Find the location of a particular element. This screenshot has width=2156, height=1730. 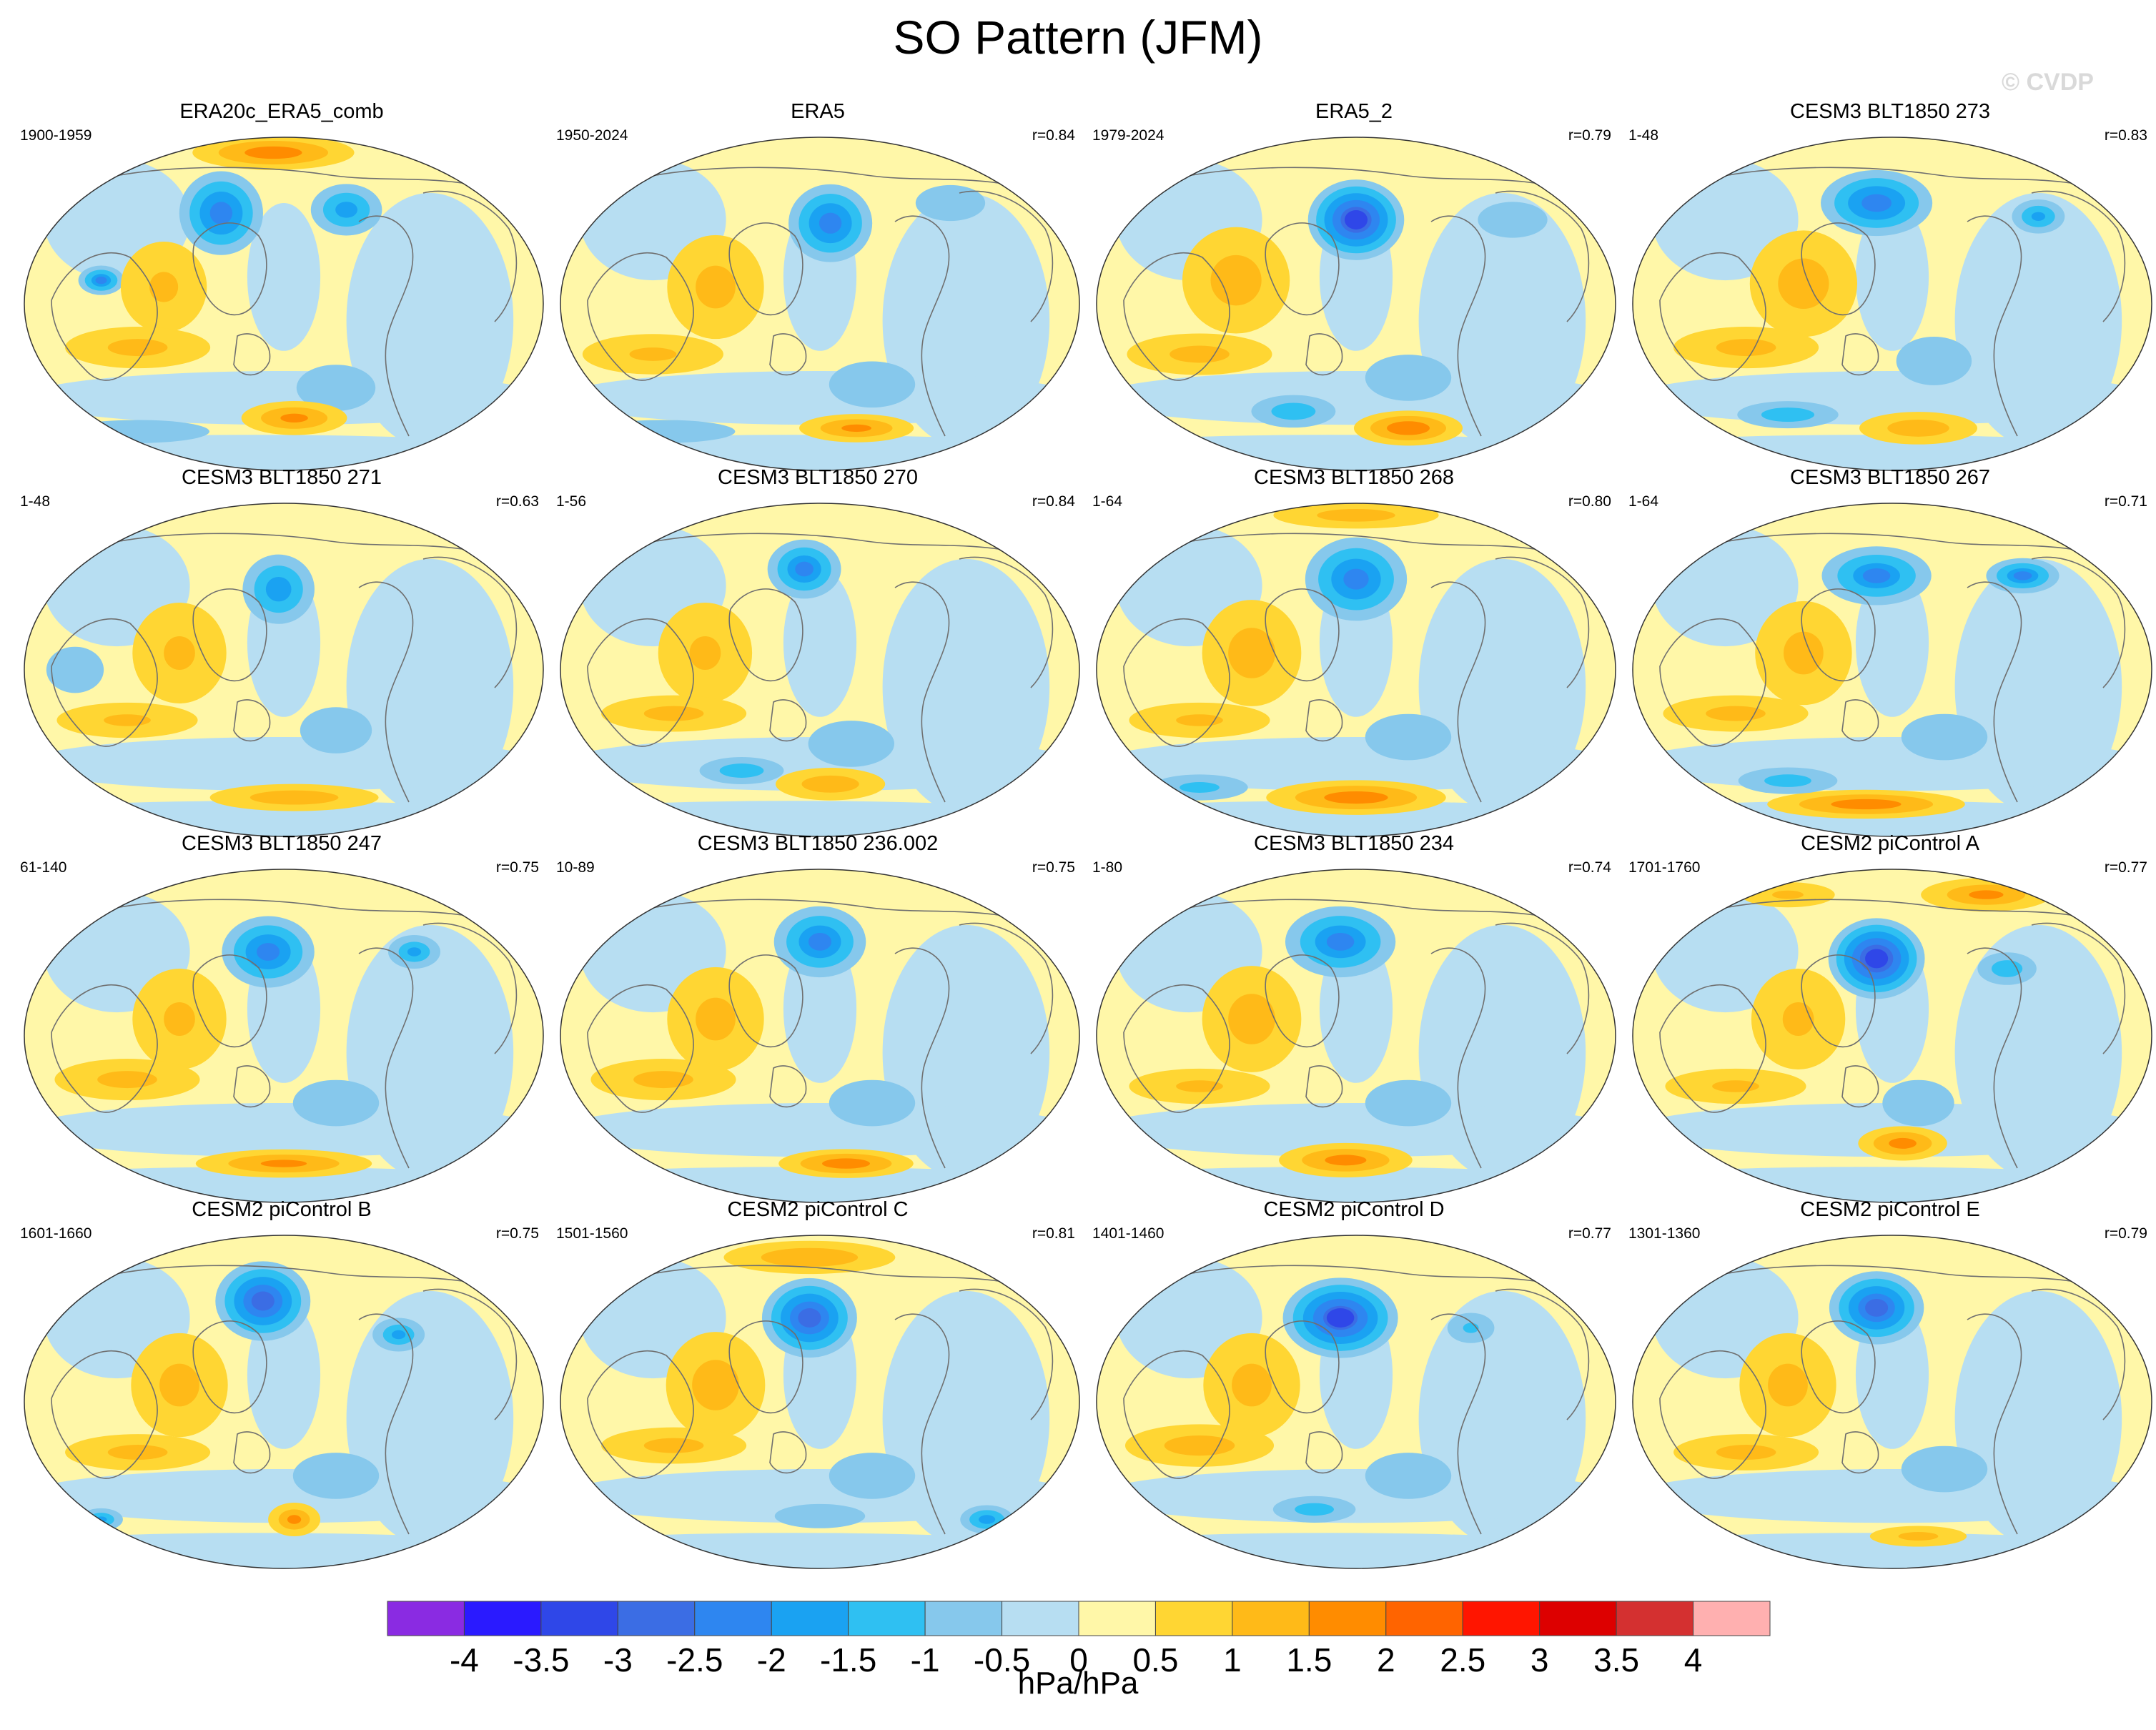

map-panel: ERA5_2 1979-2024 r=0.79 is located at coordinates (1354, 285).